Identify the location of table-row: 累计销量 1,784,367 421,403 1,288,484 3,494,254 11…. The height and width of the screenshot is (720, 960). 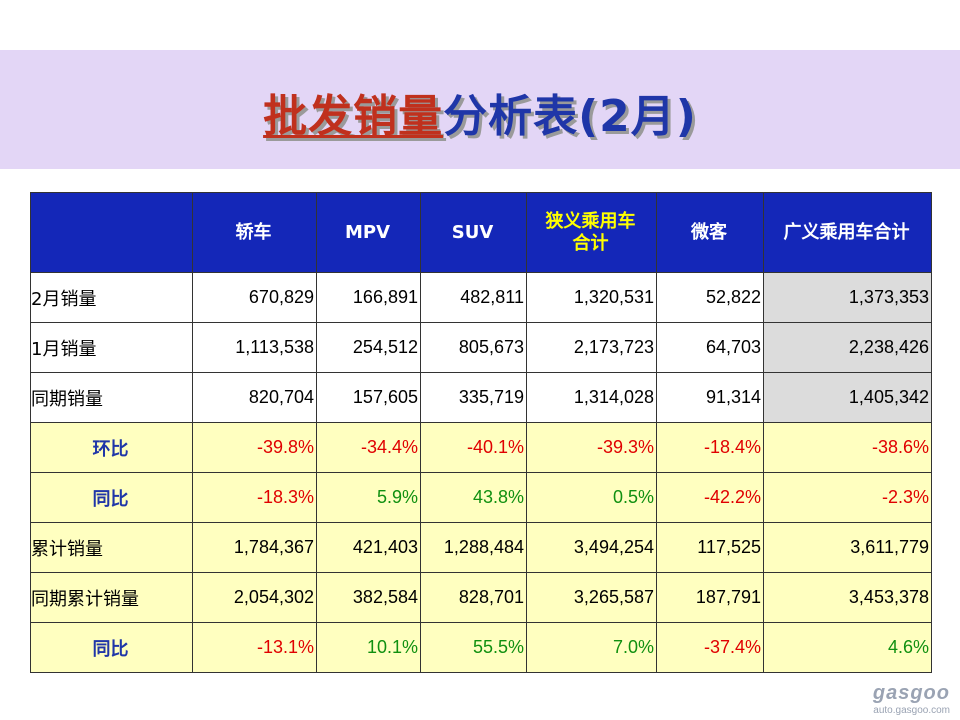
(481, 547).